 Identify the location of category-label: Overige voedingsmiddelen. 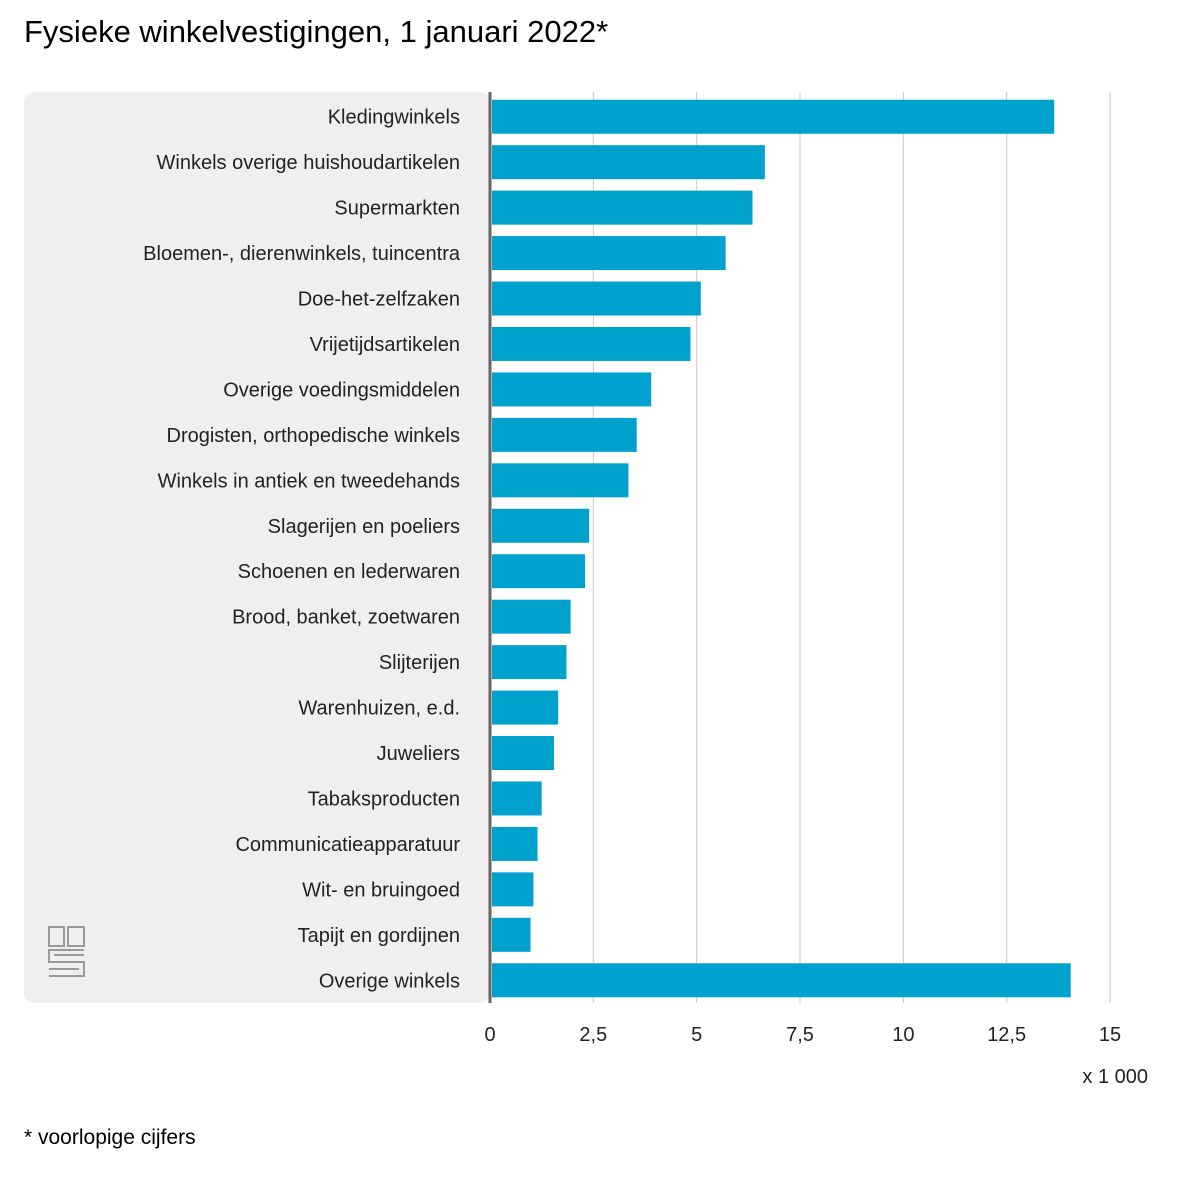
(341, 390).